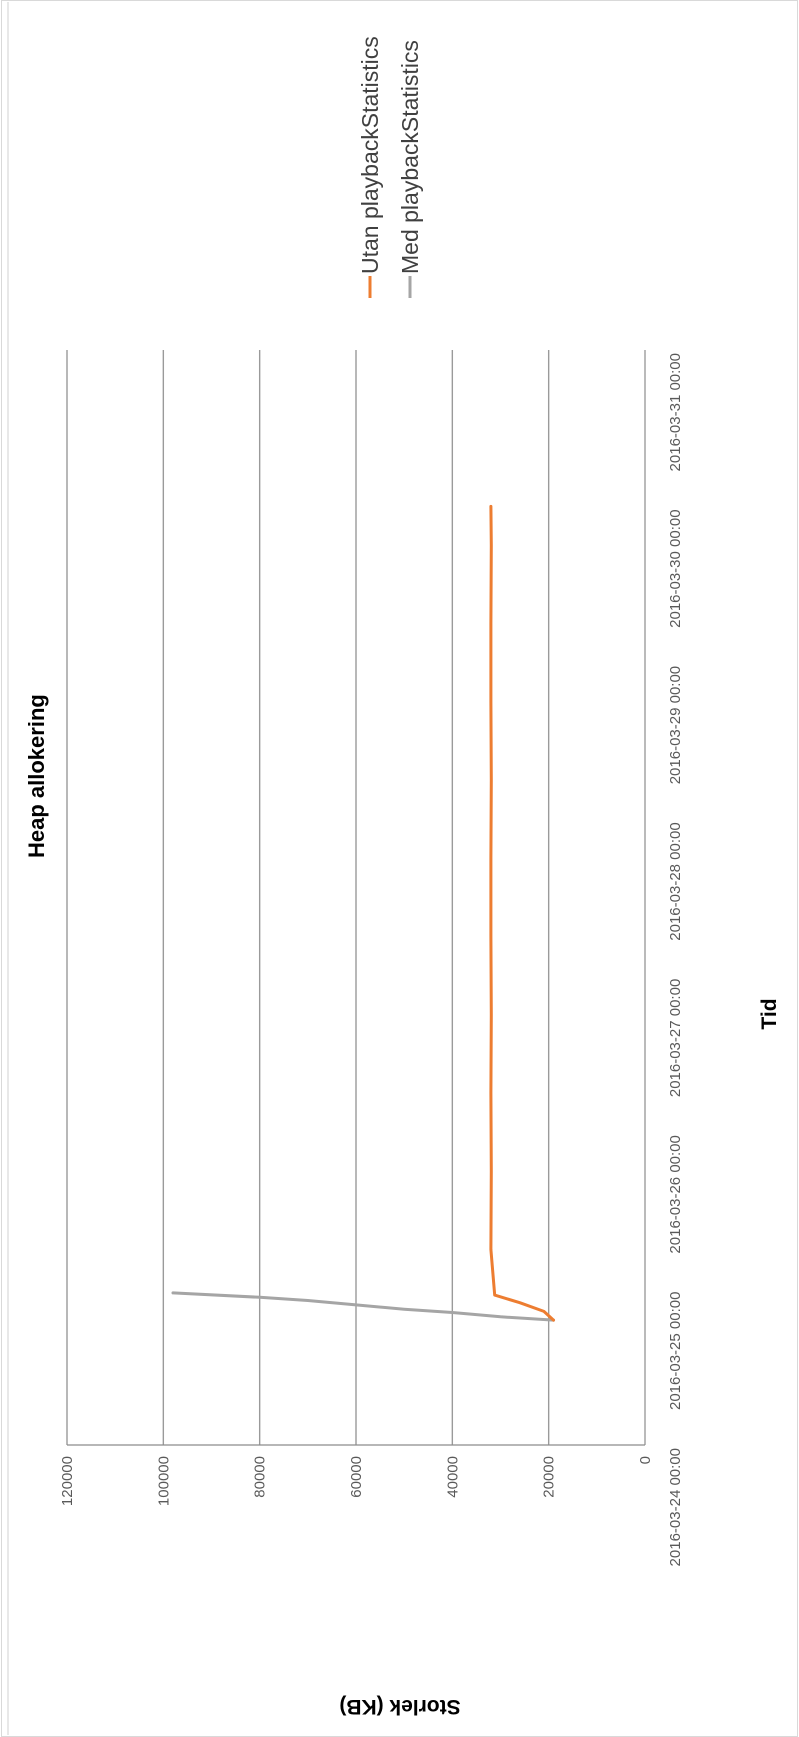  I want to click on y-tick-label: 80000, so click(260, 1477).